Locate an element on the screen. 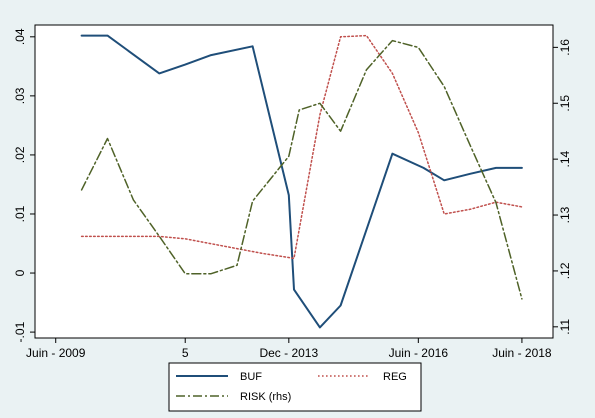 The height and width of the screenshot is (418, 595). legend: BUF REG RISK (rhs) is located at coordinates (291, 387).